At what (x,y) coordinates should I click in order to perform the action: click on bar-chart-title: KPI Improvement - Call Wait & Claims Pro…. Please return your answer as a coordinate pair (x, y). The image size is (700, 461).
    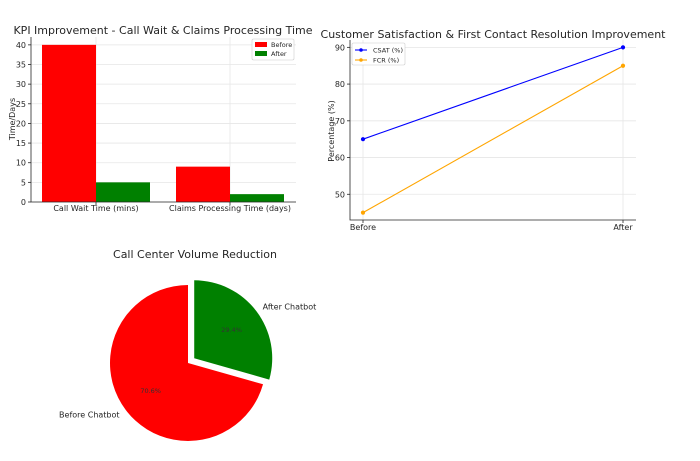
    Looking at the image, I should click on (162, 30).